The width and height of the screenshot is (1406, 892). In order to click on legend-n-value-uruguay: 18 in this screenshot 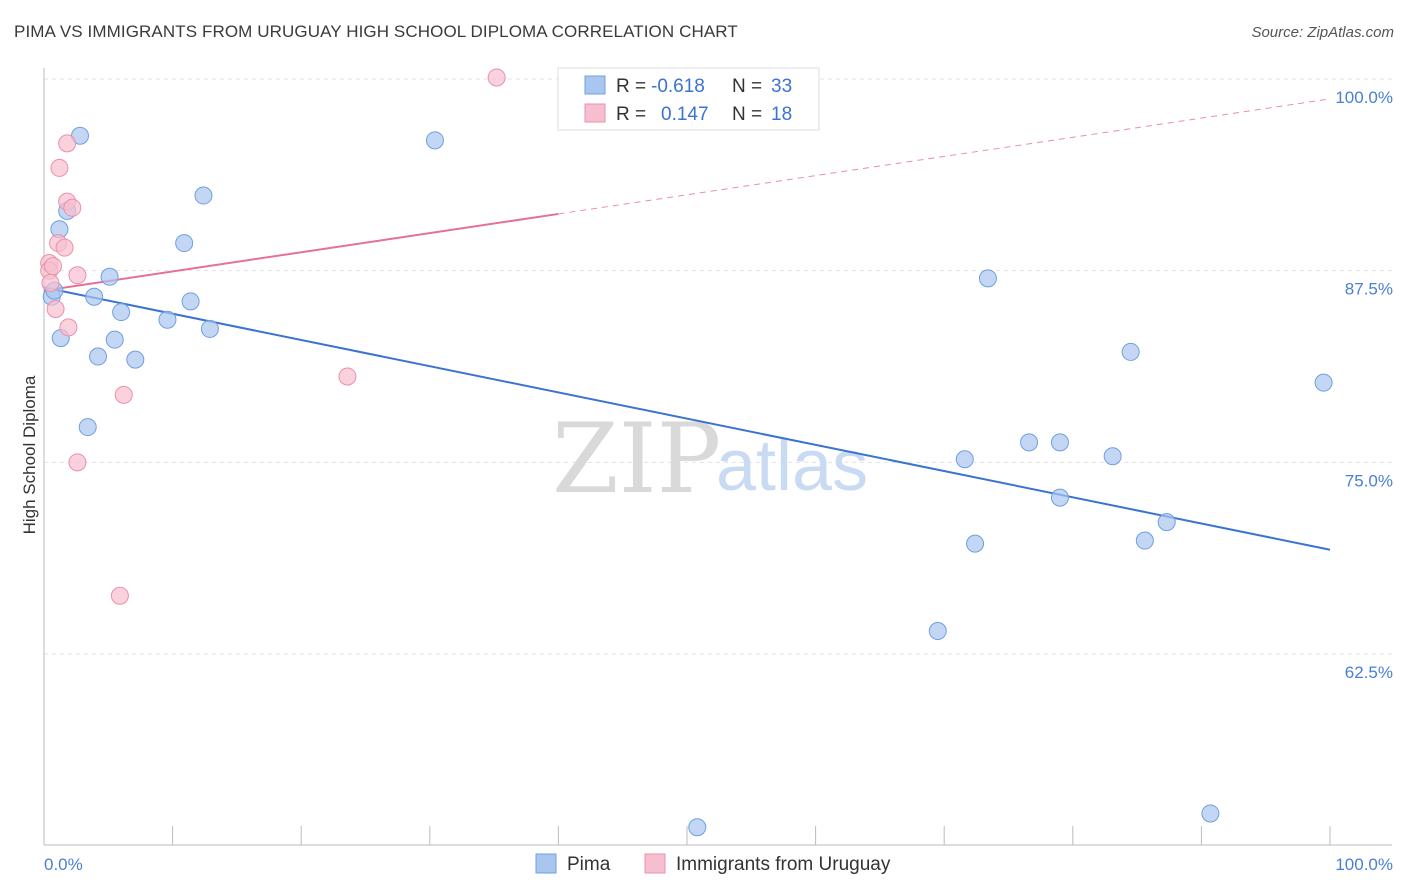, I will do `click(781, 114)`.